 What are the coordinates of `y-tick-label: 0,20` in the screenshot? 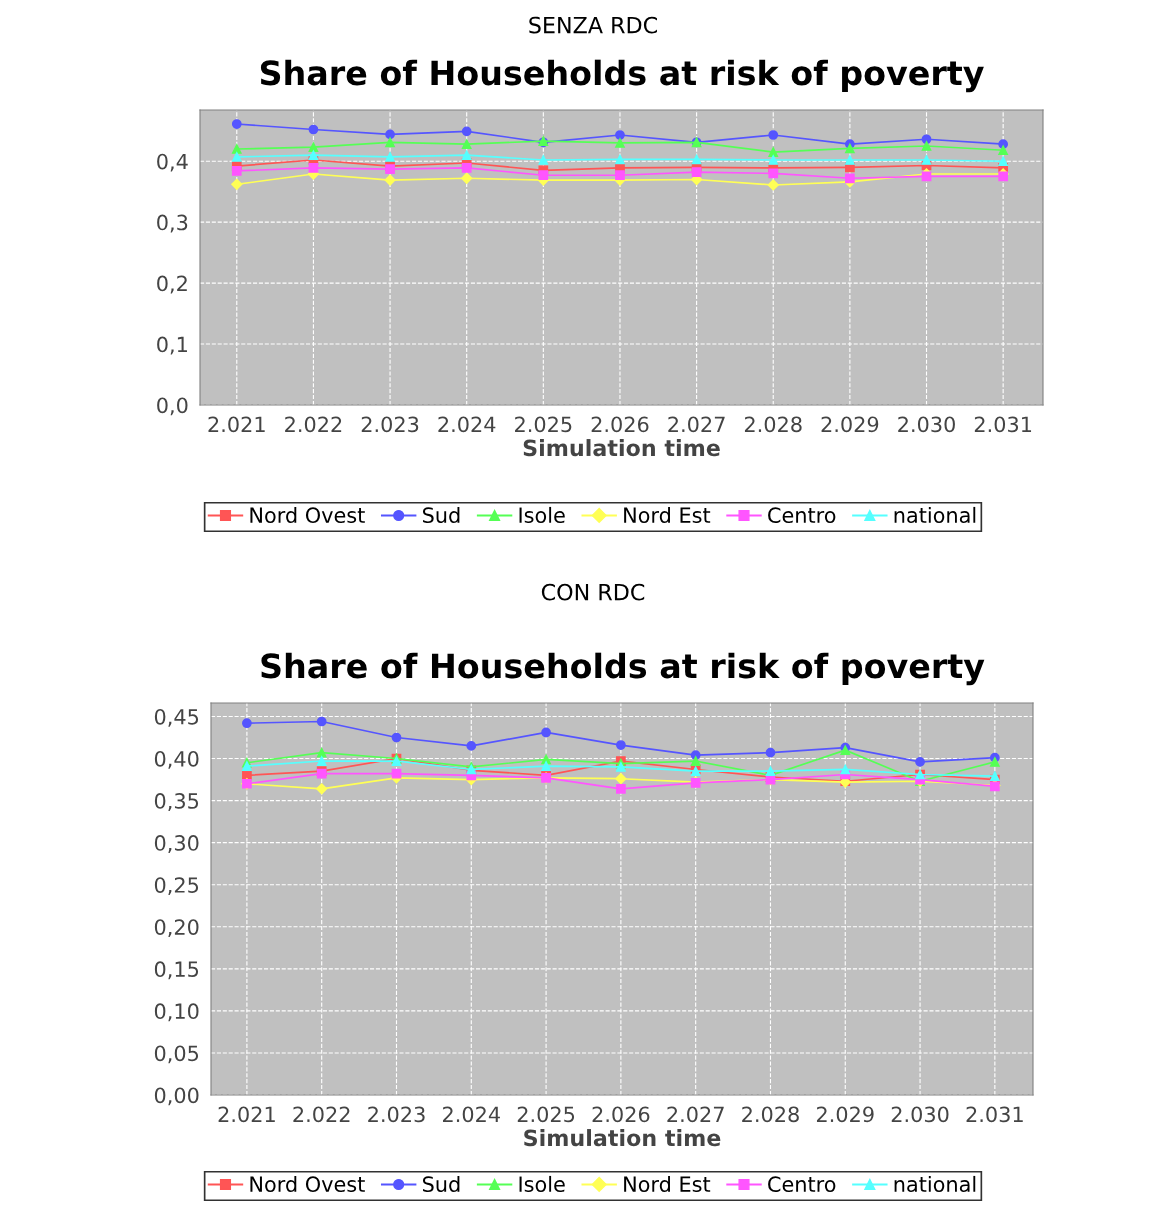 It's located at (176, 928).